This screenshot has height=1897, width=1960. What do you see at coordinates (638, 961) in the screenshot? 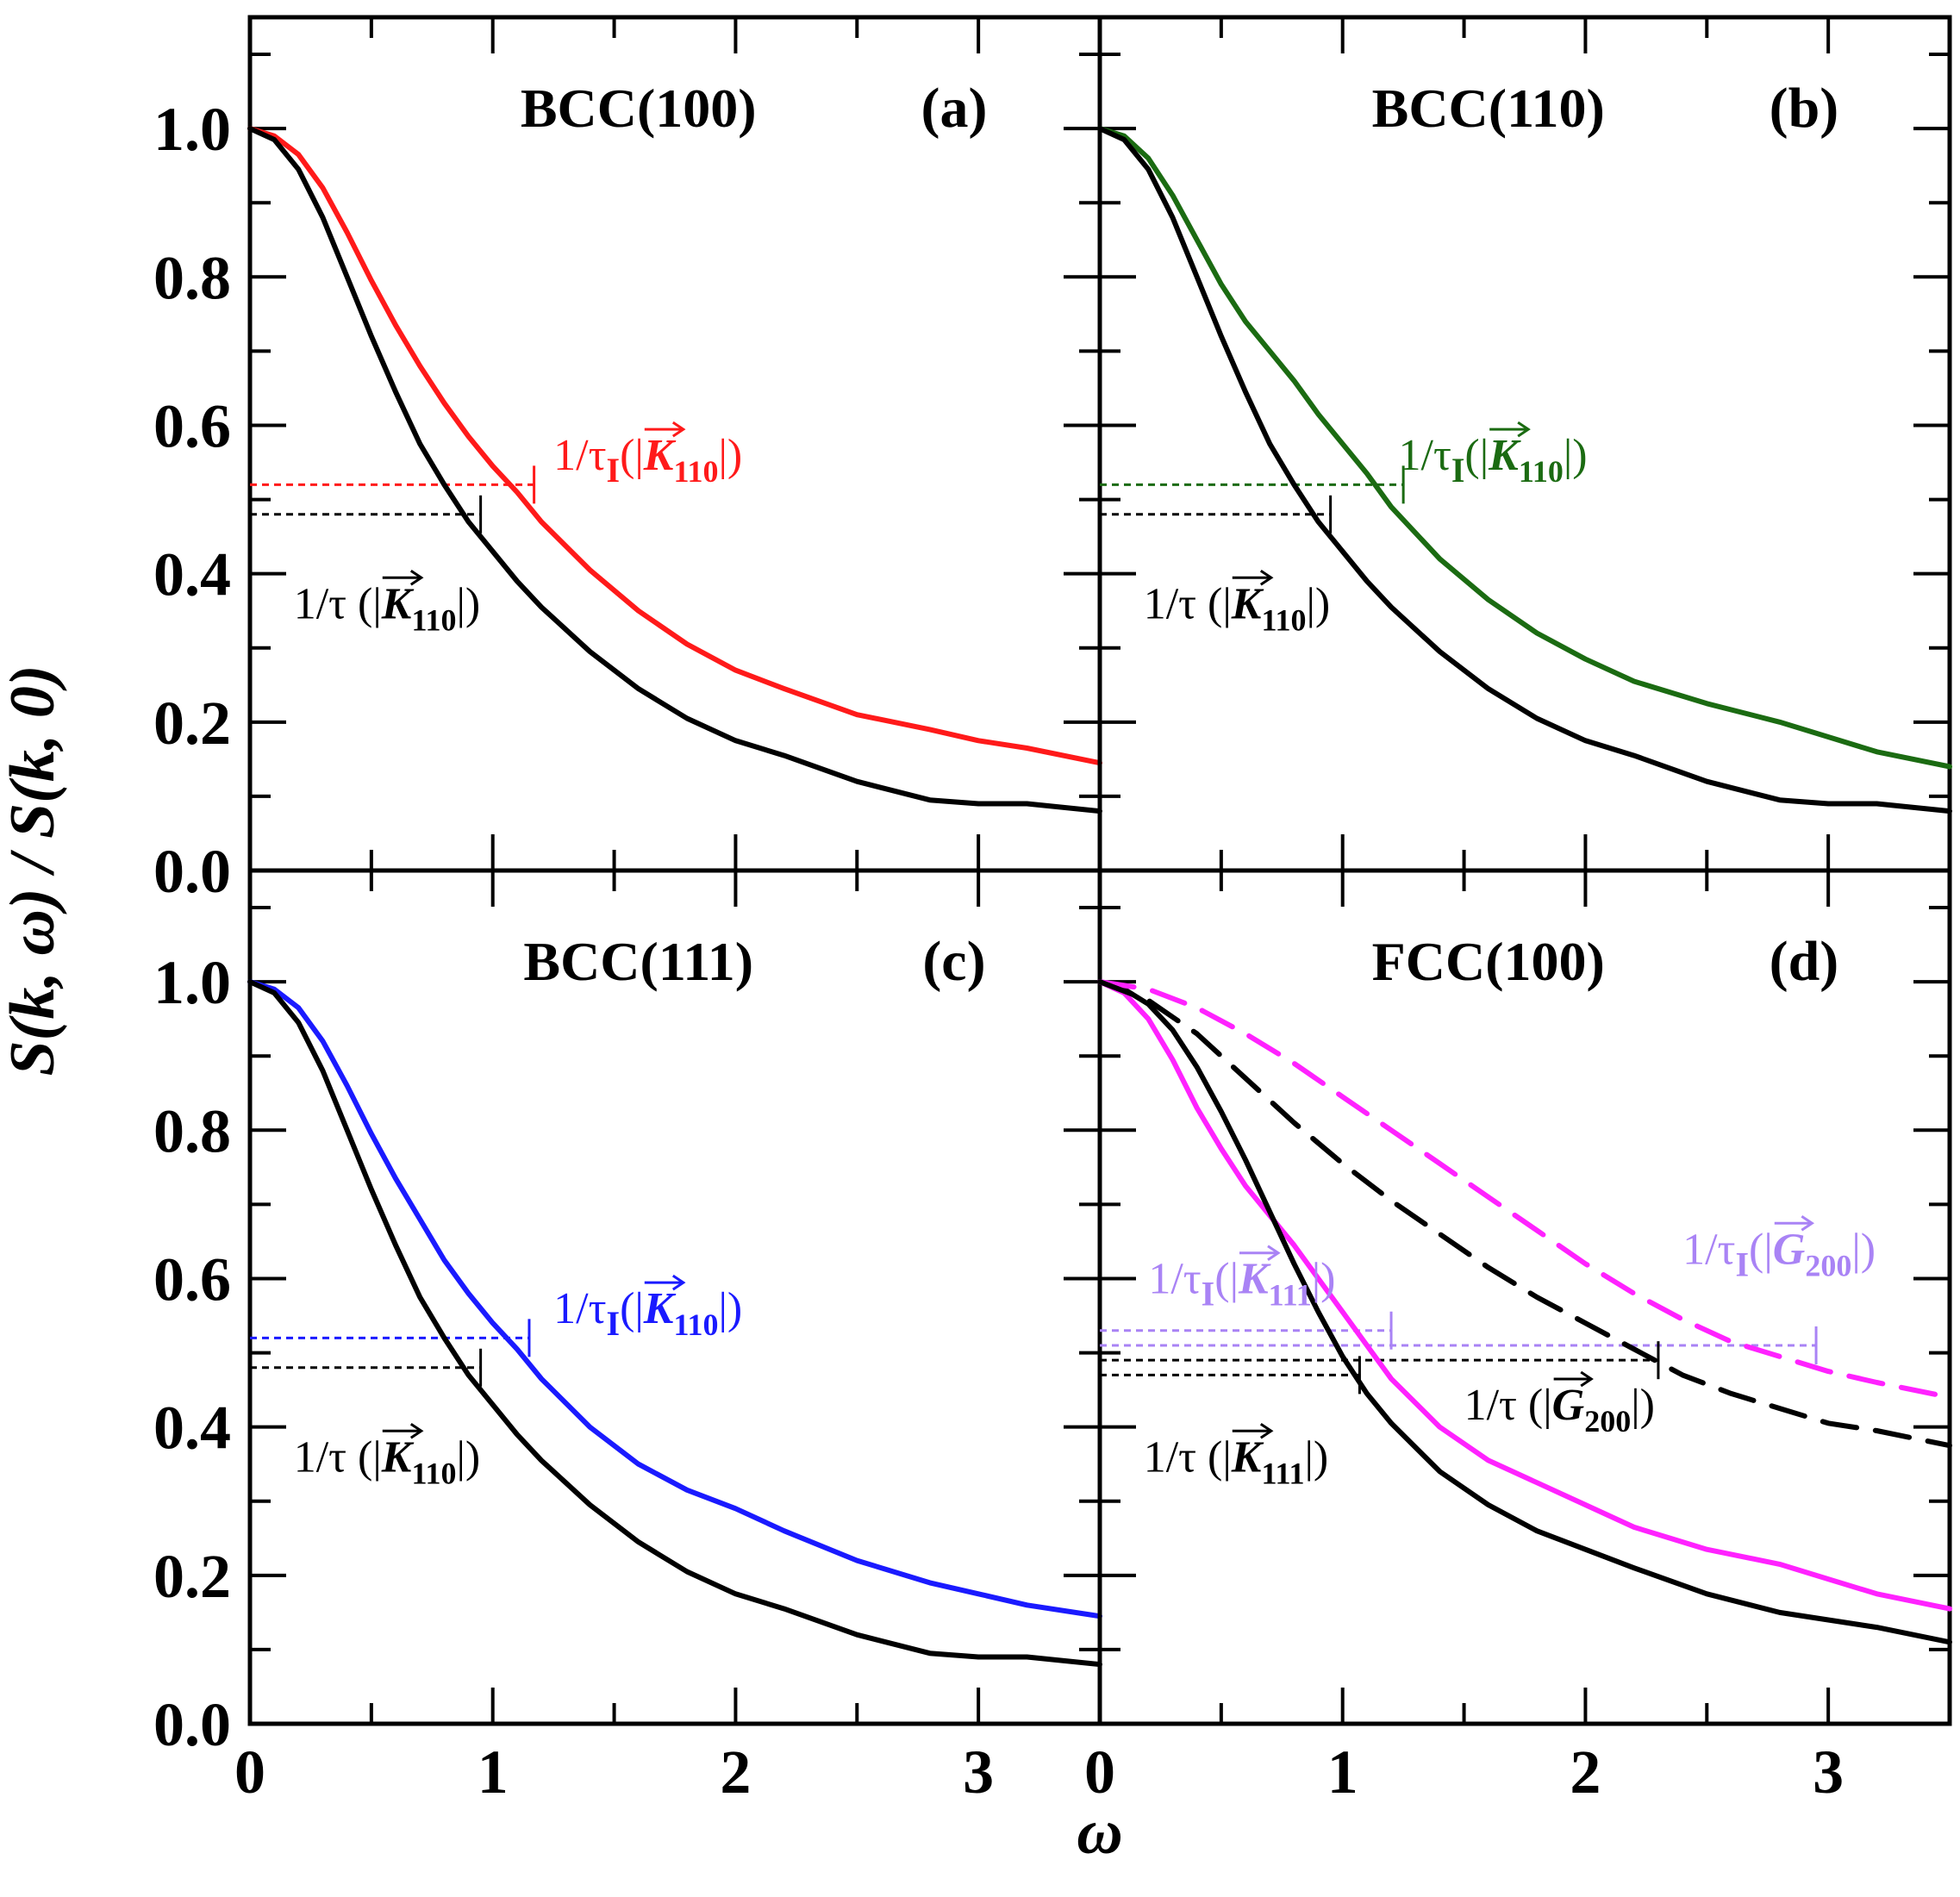
I see `panel-title: BCC(111)` at bounding box center [638, 961].